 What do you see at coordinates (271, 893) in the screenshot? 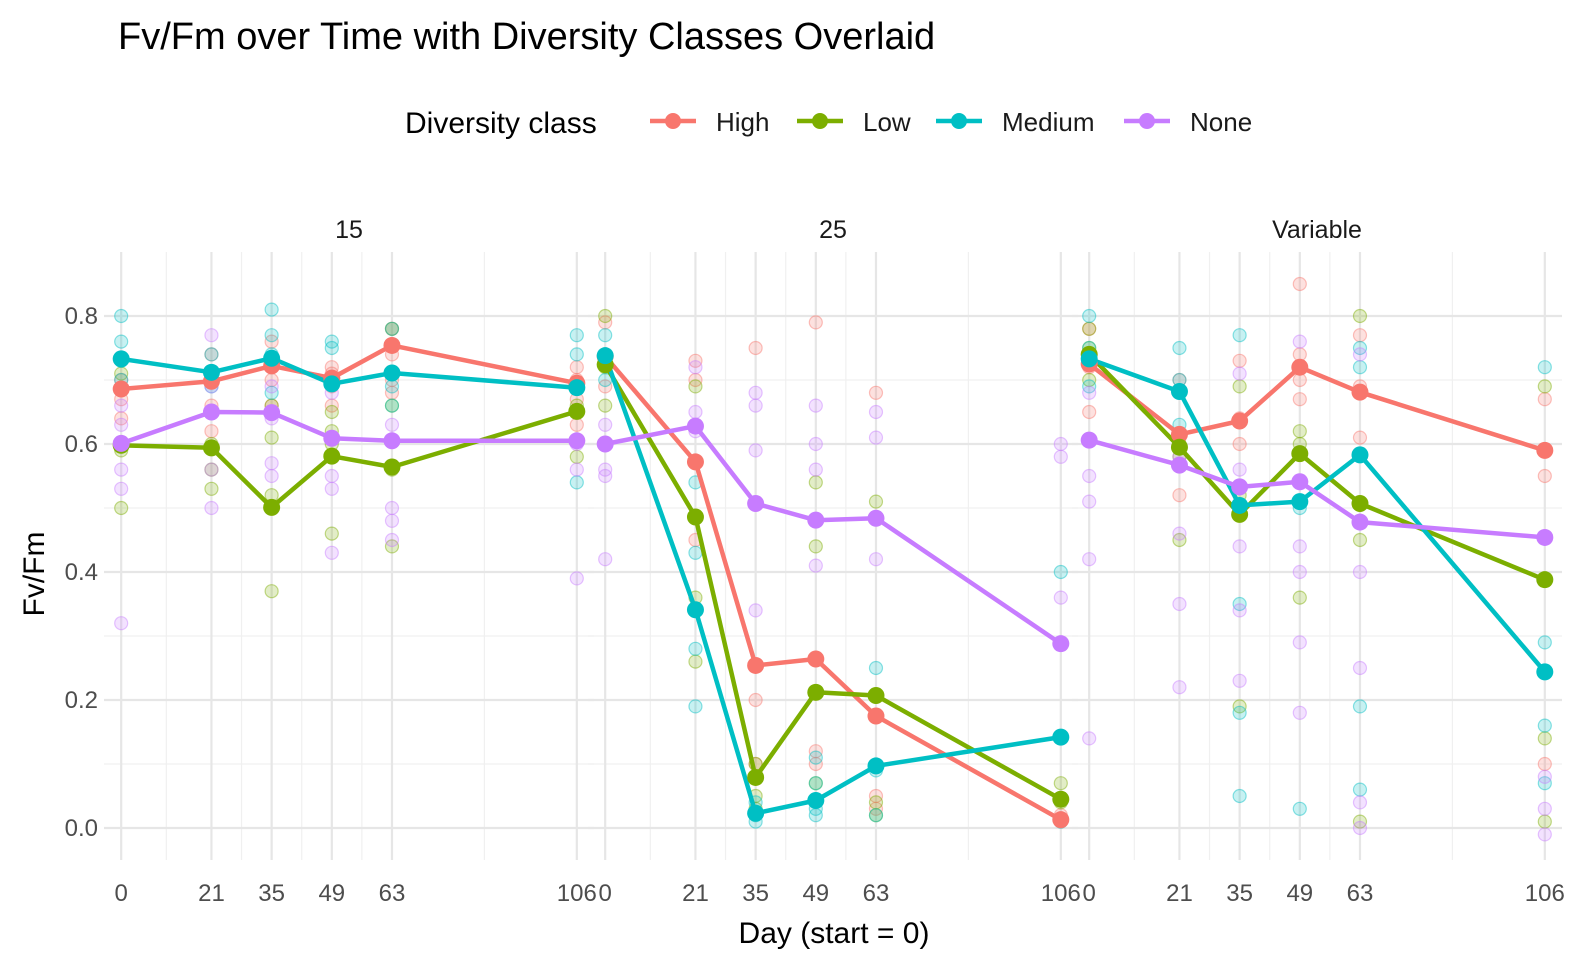
I see `x-tick-label: 35` at bounding box center [271, 893].